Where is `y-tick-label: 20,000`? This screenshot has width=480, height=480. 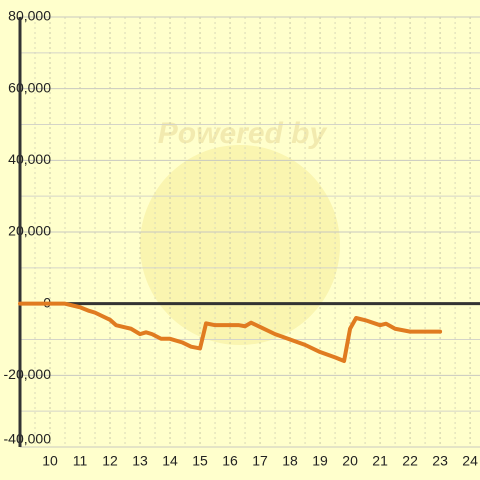
y-tick-label: 20,000 is located at coordinates (29, 231).